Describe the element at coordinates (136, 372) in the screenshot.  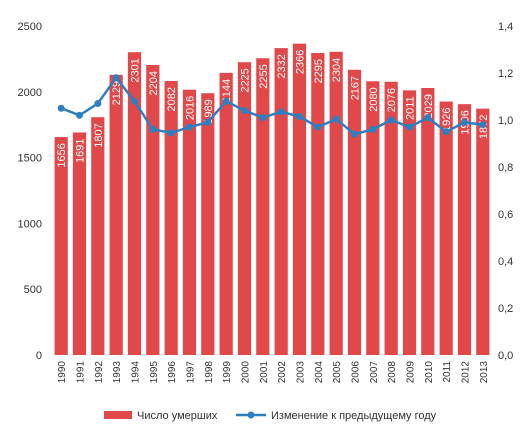
I see `x-tick-label: 1994` at that location.